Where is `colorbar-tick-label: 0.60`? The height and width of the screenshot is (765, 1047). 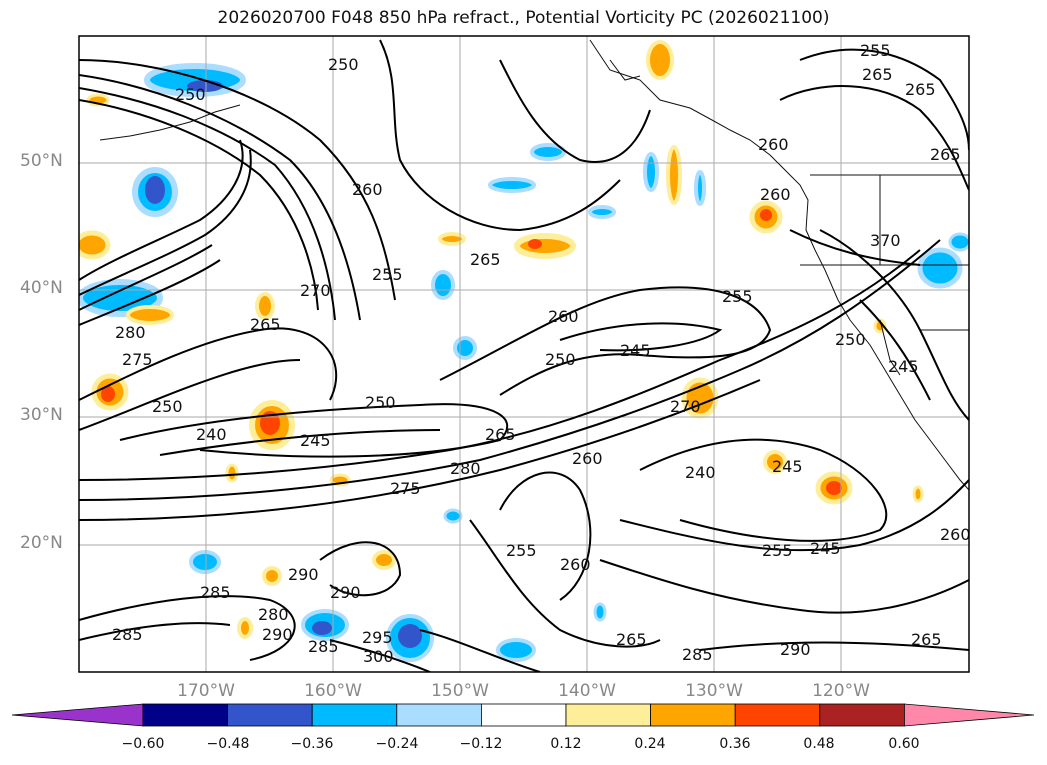 colorbar-tick-label: 0.60 is located at coordinates (904, 744).